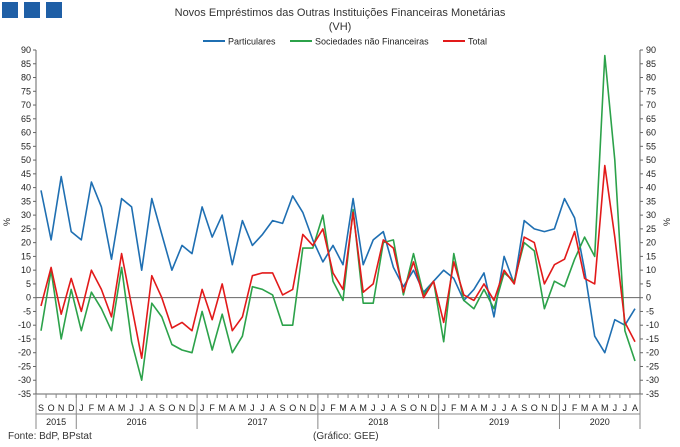 Image resolution: width=680 pixels, height=447 pixels. I want to click on y-tick-label-right: 70, so click(651, 105).